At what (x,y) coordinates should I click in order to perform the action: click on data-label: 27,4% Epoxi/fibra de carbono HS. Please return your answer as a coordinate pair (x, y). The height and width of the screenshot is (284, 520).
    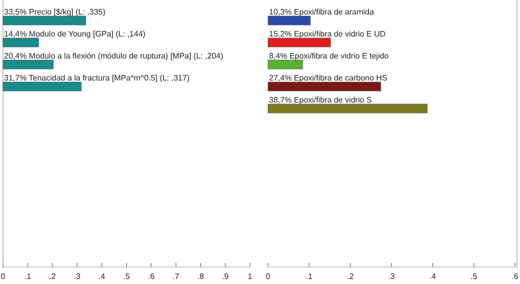
    Looking at the image, I should click on (328, 78).